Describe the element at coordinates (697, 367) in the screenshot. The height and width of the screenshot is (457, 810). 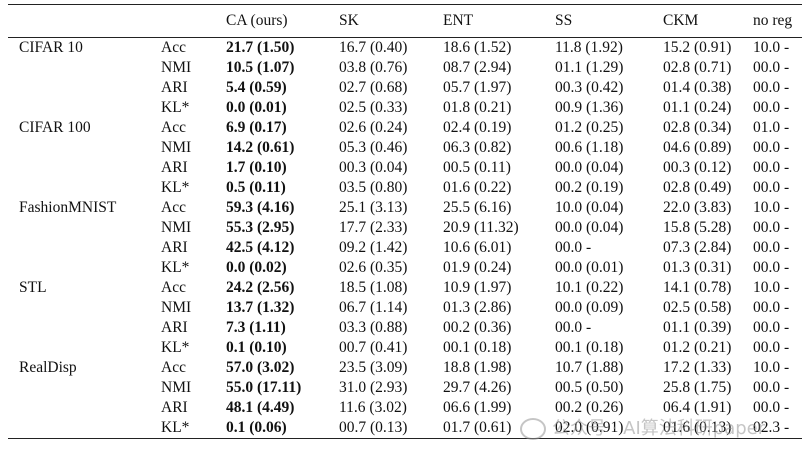
I see `cell-ckm: 17.2 (1.33)` at that location.